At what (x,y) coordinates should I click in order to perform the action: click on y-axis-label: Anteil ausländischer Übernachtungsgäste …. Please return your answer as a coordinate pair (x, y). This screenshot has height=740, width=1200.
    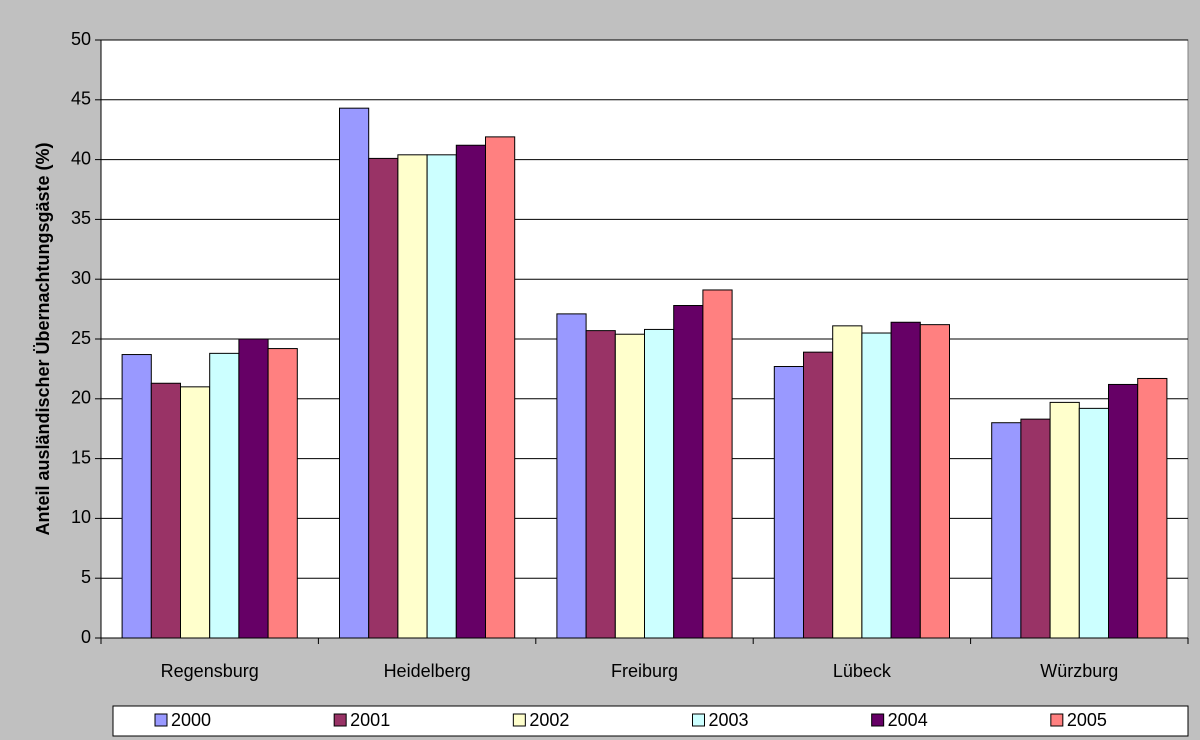
    Looking at the image, I should click on (43, 338).